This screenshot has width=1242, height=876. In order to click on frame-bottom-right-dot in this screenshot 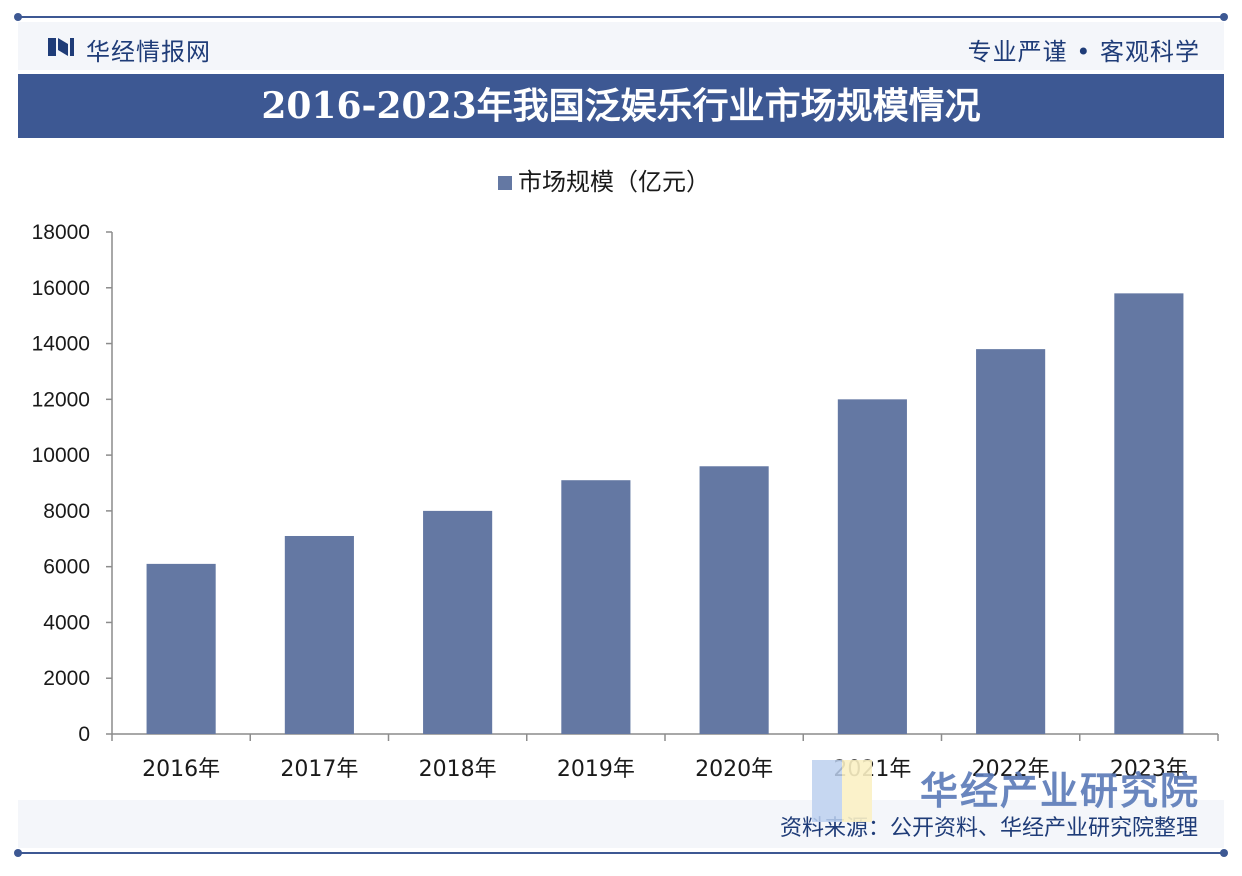, I will do `click(1224, 853)`.